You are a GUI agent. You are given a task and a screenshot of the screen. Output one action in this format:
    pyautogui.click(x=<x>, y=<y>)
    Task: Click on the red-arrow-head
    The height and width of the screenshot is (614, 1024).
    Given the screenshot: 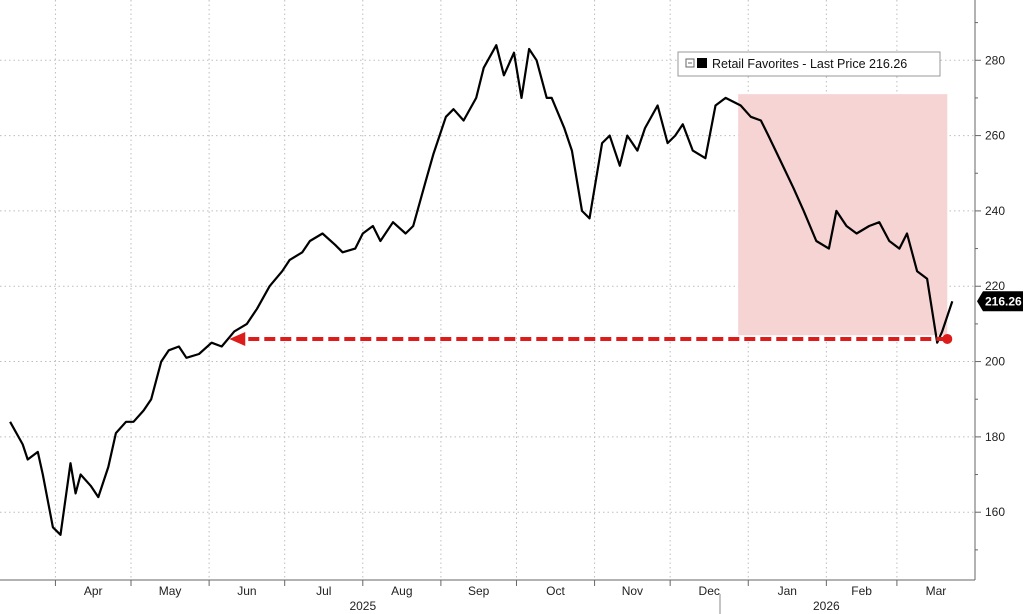 What is the action you would take?
    pyautogui.click(x=237, y=338)
    